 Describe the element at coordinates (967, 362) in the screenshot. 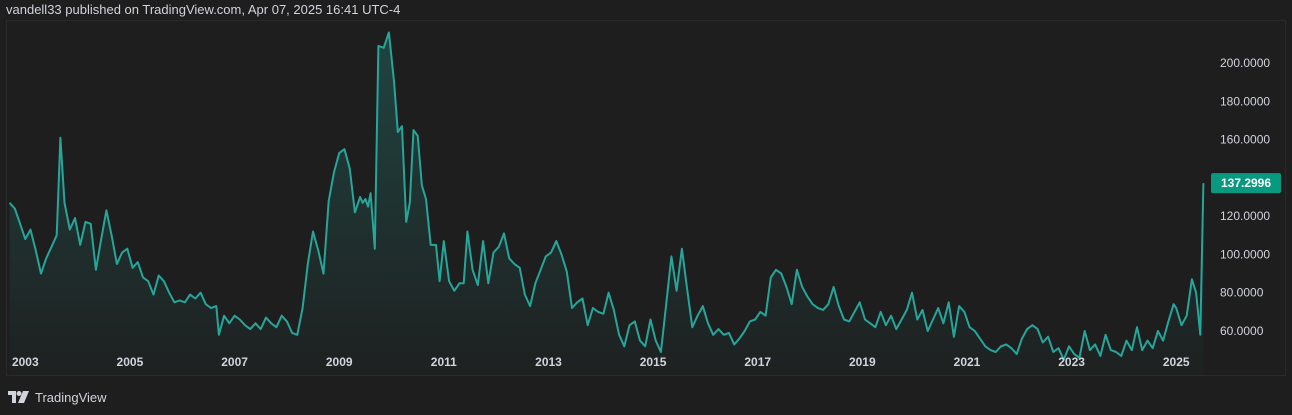

I see `x-tick-label: 2021` at that location.